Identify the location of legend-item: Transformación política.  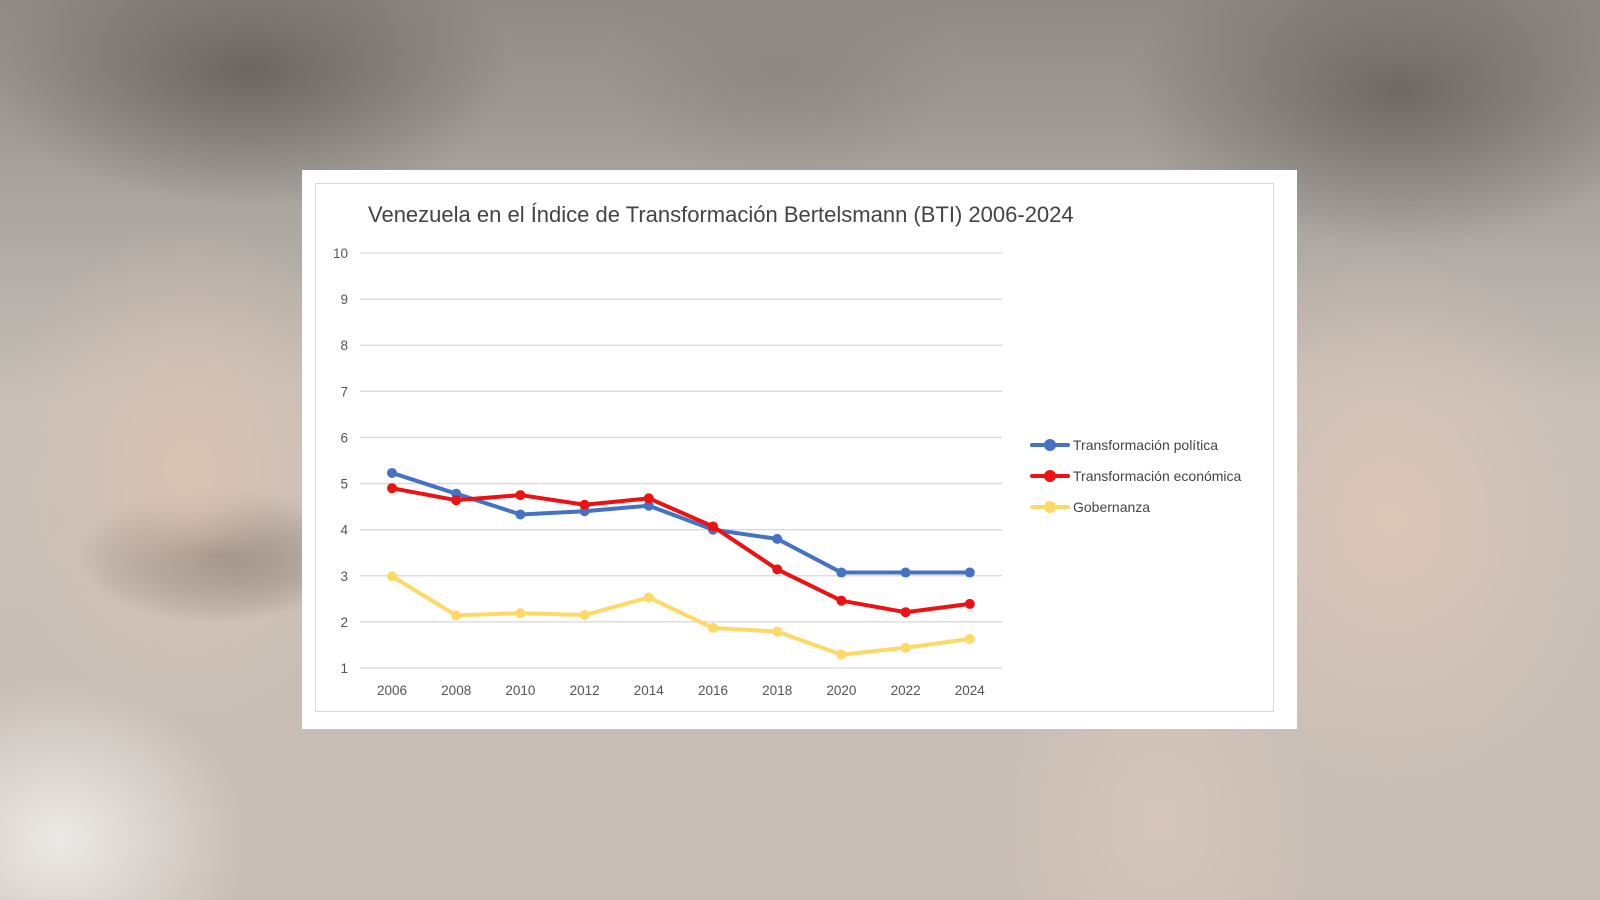
(1135, 444).